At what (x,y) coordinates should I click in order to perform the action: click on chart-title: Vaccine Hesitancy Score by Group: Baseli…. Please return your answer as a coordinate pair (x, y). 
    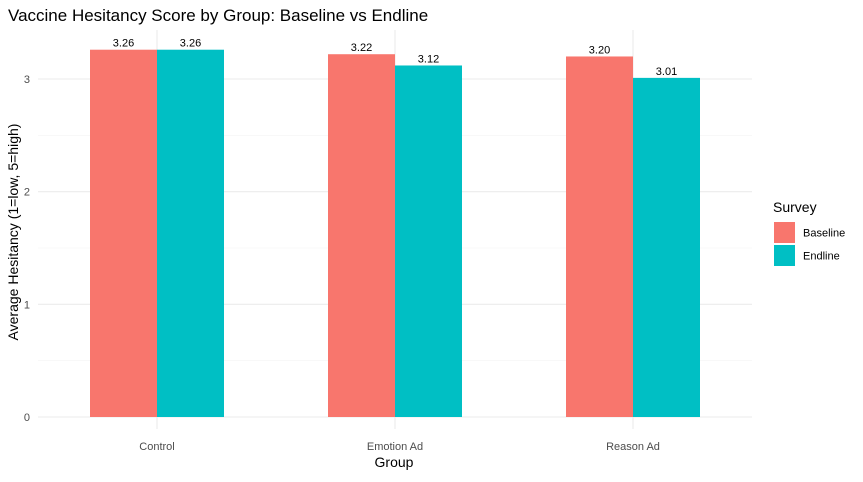
    Looking at the image, I should click on (218, 15).